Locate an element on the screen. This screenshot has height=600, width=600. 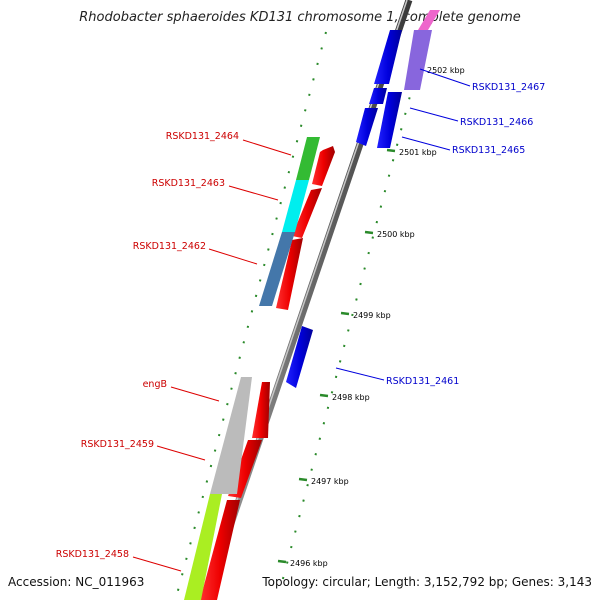
label-rskd131-2459: RSKD131_2459 is located at coordinates (117, 444).